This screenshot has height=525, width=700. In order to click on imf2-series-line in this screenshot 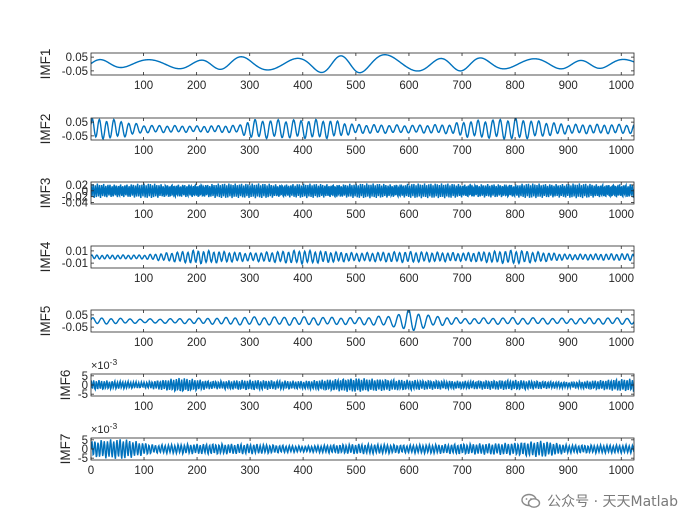, I will do `click(362, 129)`.